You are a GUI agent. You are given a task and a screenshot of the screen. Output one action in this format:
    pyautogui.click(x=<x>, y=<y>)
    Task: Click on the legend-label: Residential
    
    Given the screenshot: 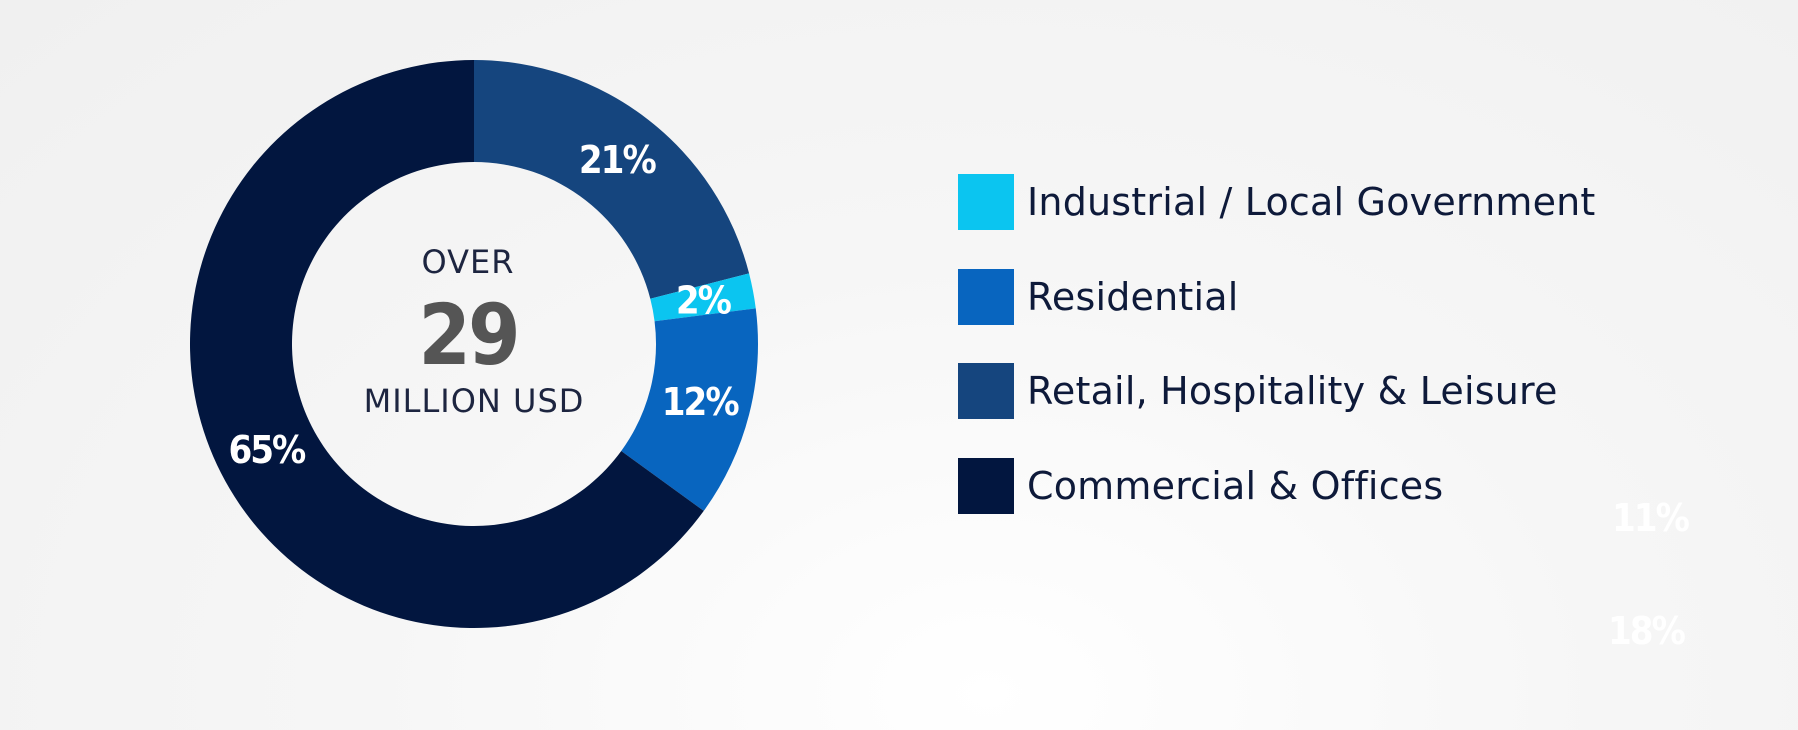 What is the action you would take?
    pyautogui.click(x=1133, y=296)
    